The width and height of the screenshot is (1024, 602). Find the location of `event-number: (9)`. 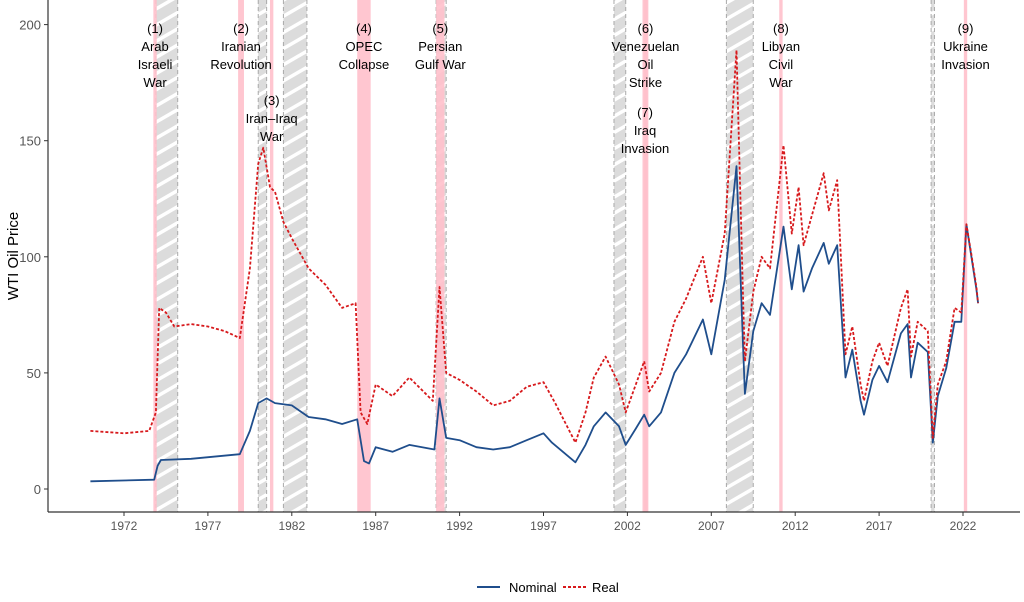

event-number: (9) is located at coordinates (966, 28).